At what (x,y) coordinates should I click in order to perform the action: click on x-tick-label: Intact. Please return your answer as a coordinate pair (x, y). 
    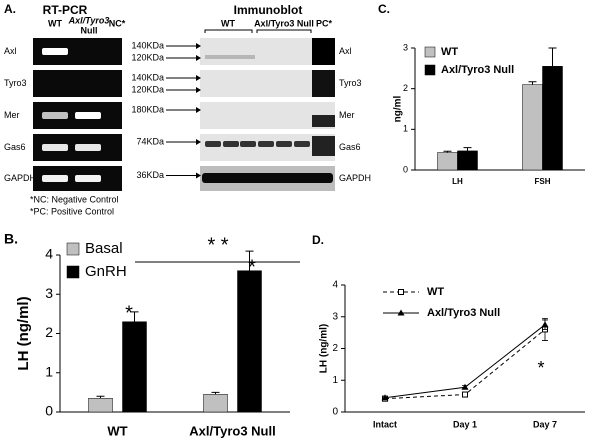
    Looking at the image, I should click on (385, 424).